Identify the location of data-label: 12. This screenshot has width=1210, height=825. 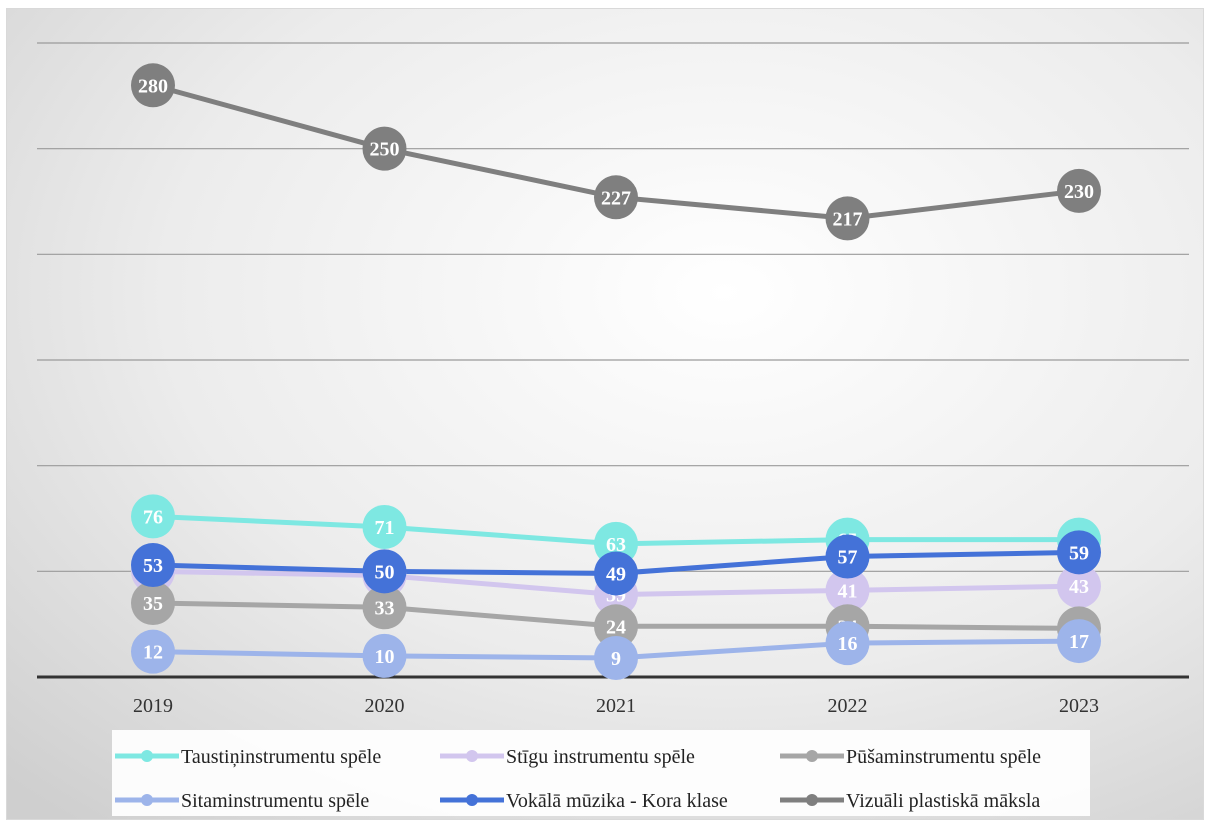
(153, 653).